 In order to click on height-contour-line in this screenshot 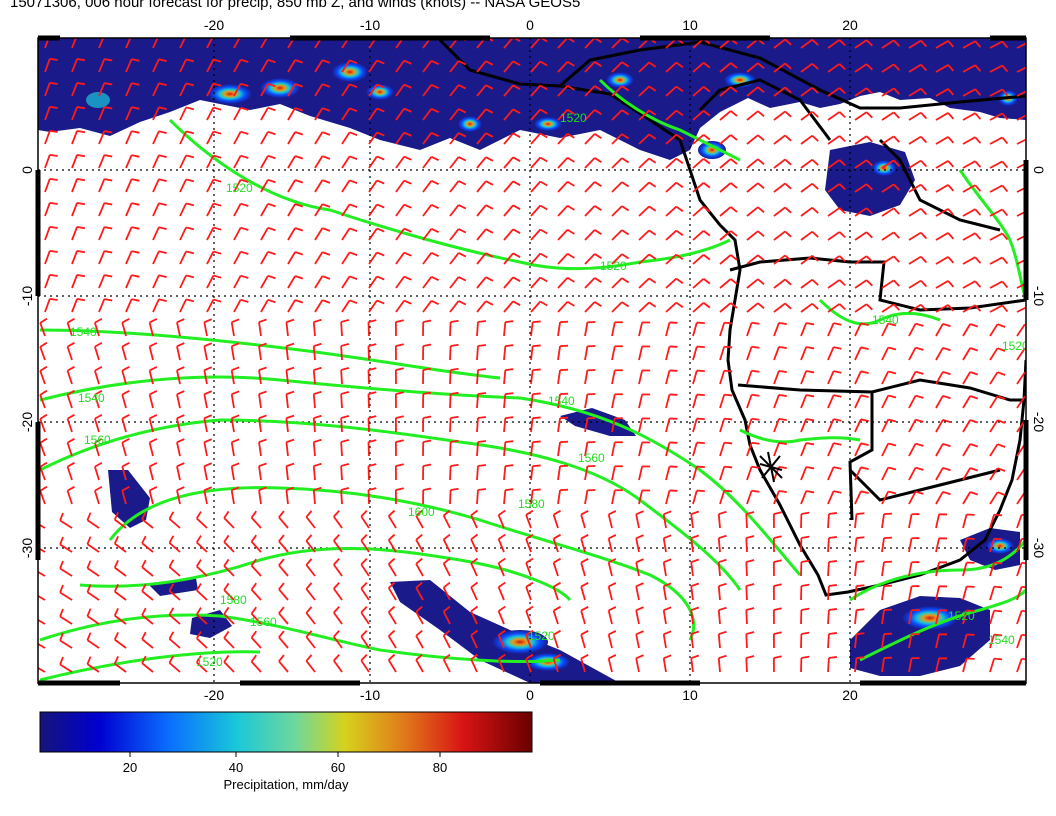, I will do `click(150, 666)`.